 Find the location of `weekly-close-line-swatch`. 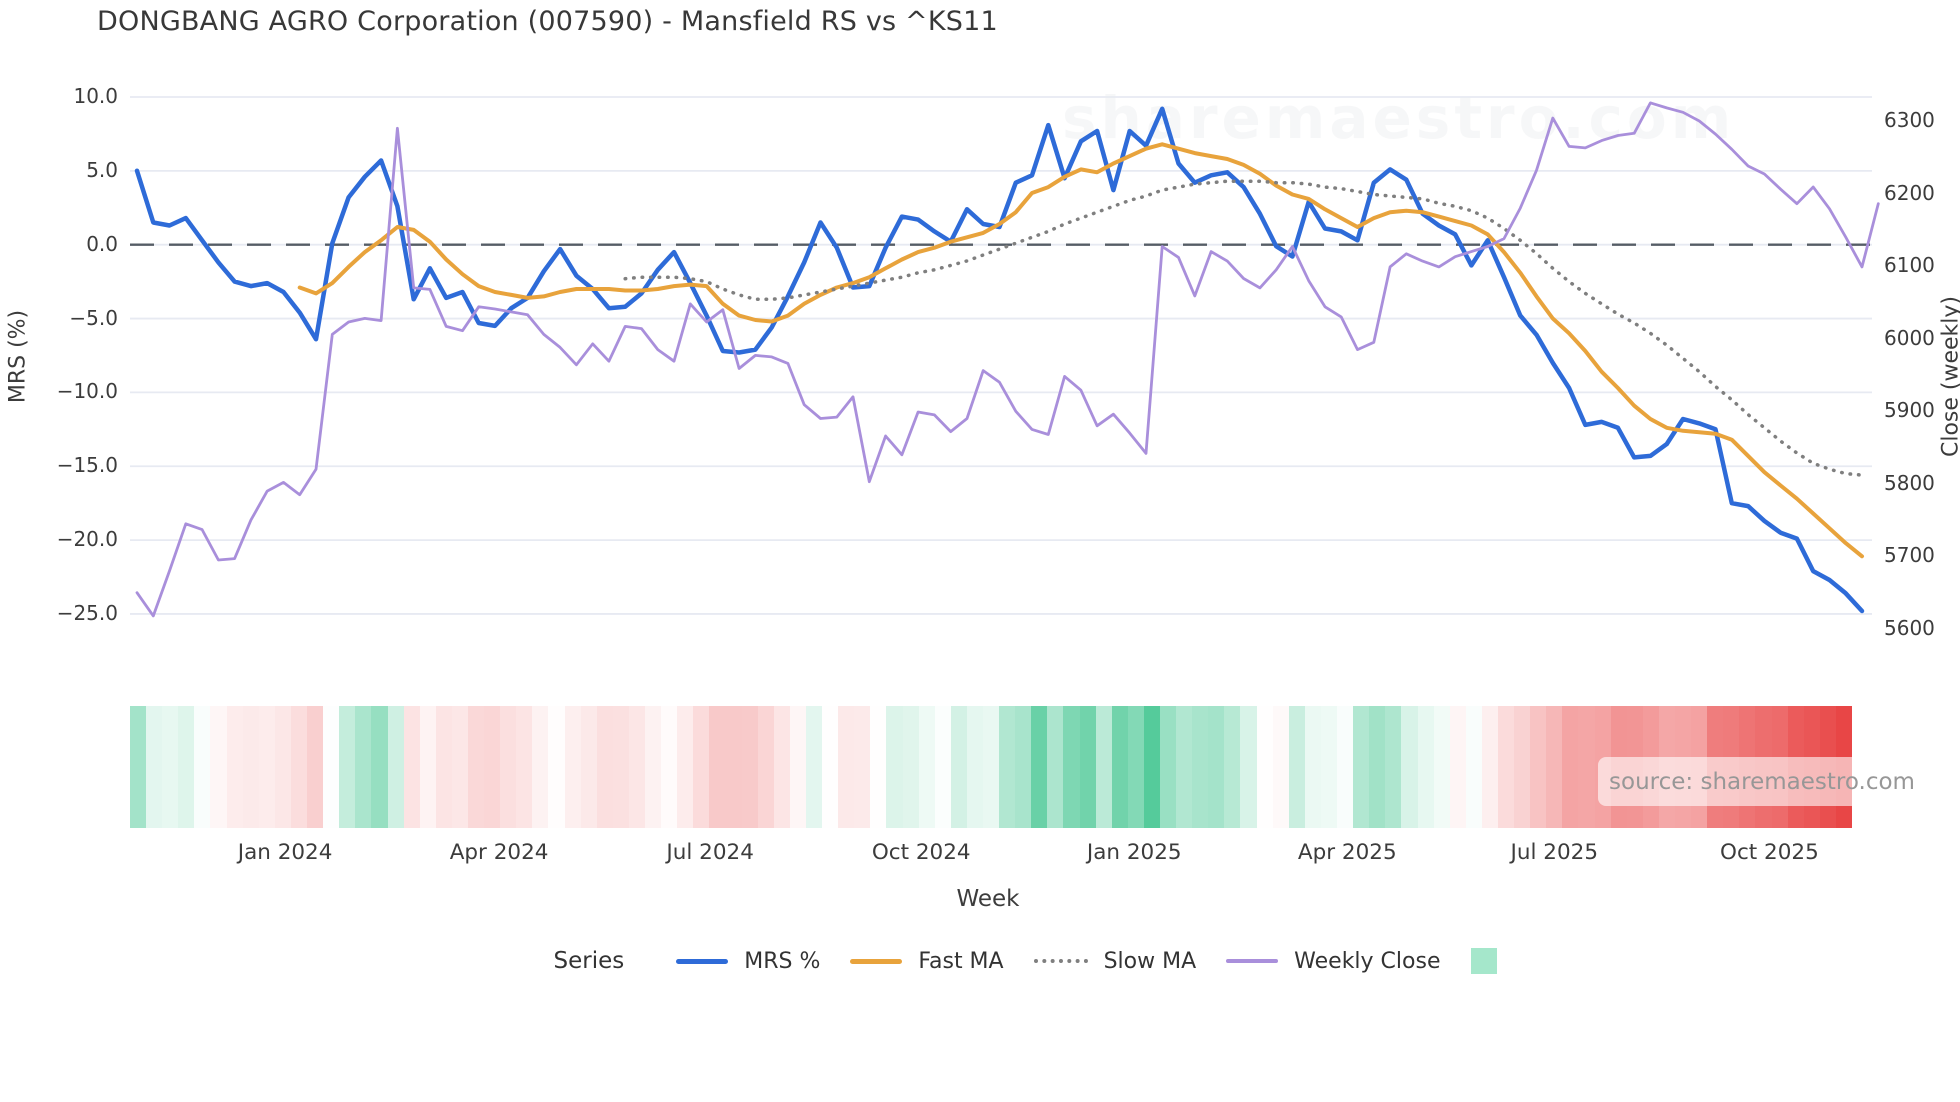

weekly-close-line-swatch is located at coordinates (1252, 961).